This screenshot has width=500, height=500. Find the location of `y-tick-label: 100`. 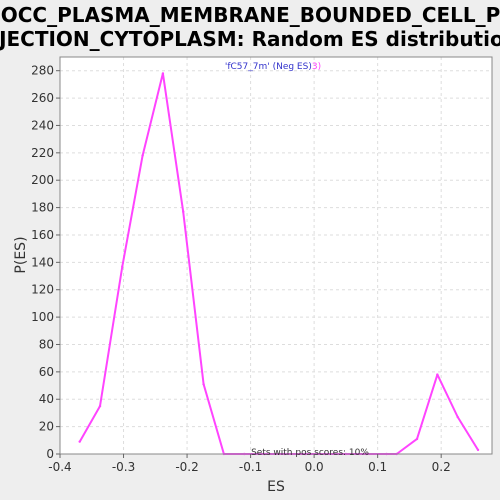

y-tick-label: 100 is located at coordinates (42, 317).